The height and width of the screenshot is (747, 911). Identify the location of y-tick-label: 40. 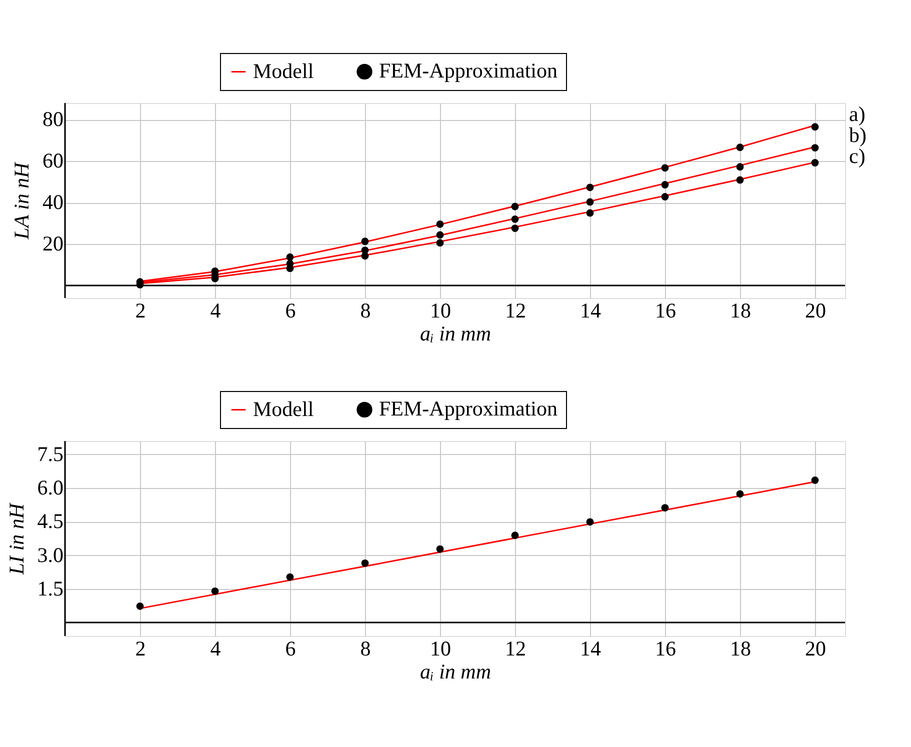
(53, 202).